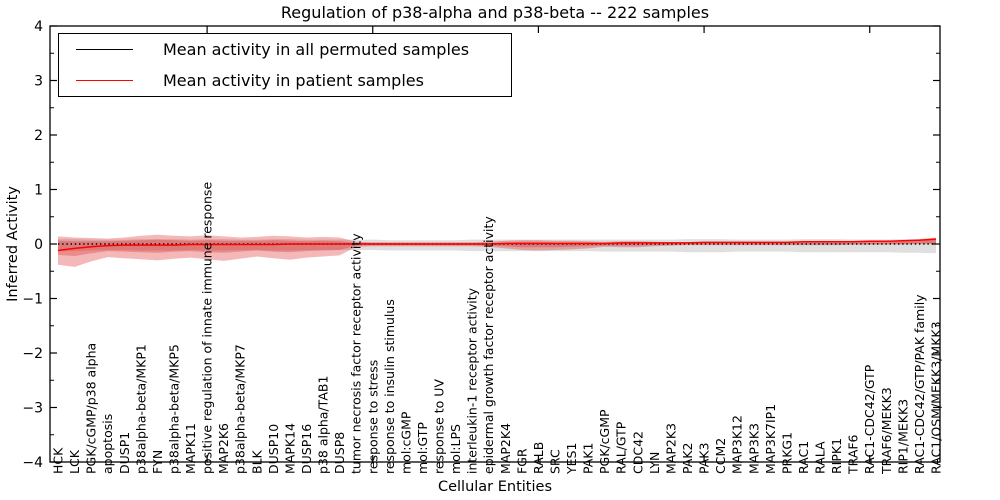 This screenshot has height=500, width=1000. What do you see at coordinates (919, 384) in the screenshot?
I see `x-tick-label: RAC1-CDC42/GTP/PAK family` at bounding box center [919, 384].